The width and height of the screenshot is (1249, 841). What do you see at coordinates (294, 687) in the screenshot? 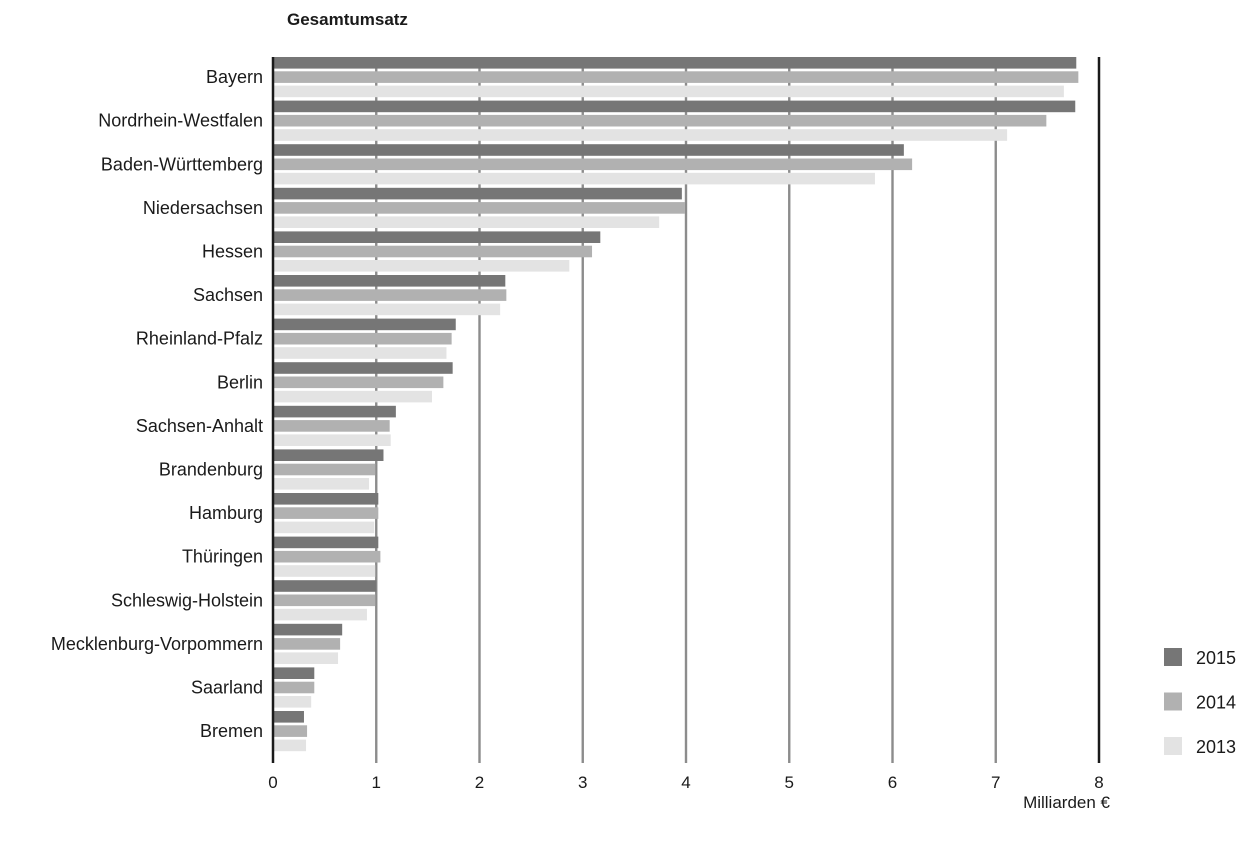
I see `bar-saarland-2014` at bounding box center [294, 687].